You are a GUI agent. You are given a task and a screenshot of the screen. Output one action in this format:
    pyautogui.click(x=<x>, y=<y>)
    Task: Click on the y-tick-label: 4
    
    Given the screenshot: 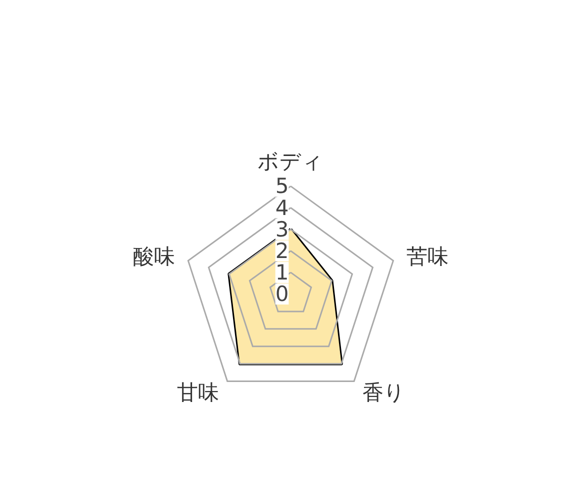 What is the action you would take?
    pyautogui.click(x=282, y=208)
    